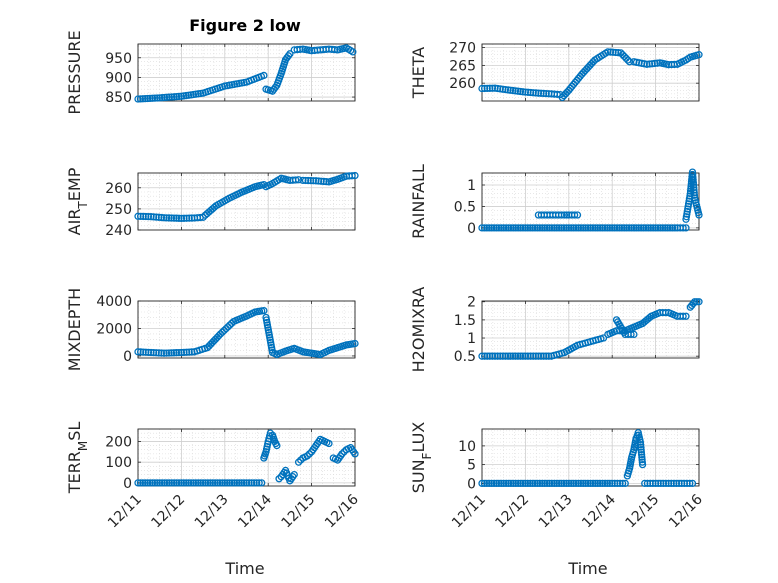 The image size is (778, 583). Describe the element at coordinates (118, 78) in the screenshot. I see `y-tick-label: 900` at that location.